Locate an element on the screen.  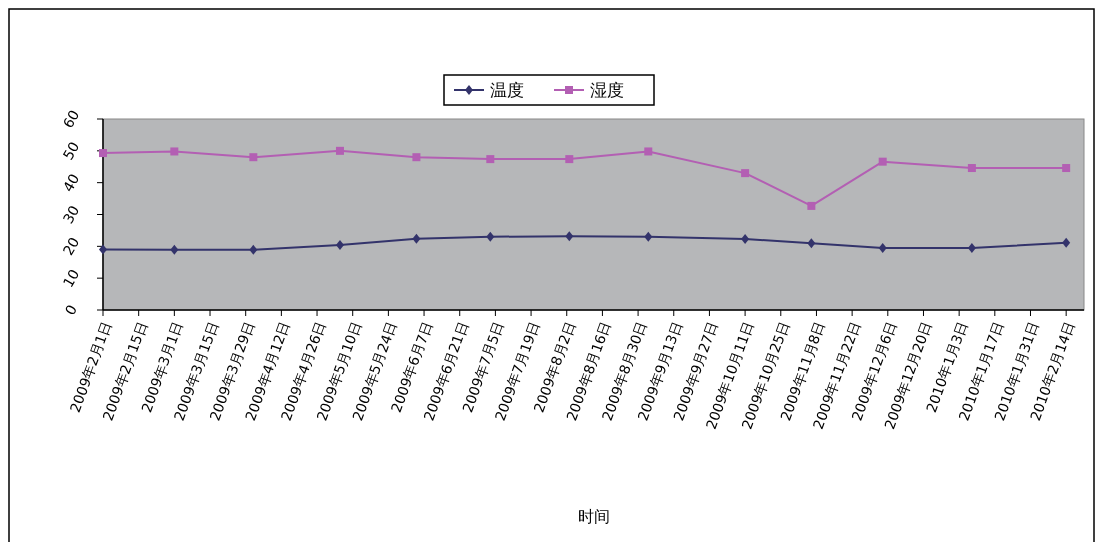
legend-label: 温度 is located at coordinates (507, 90).